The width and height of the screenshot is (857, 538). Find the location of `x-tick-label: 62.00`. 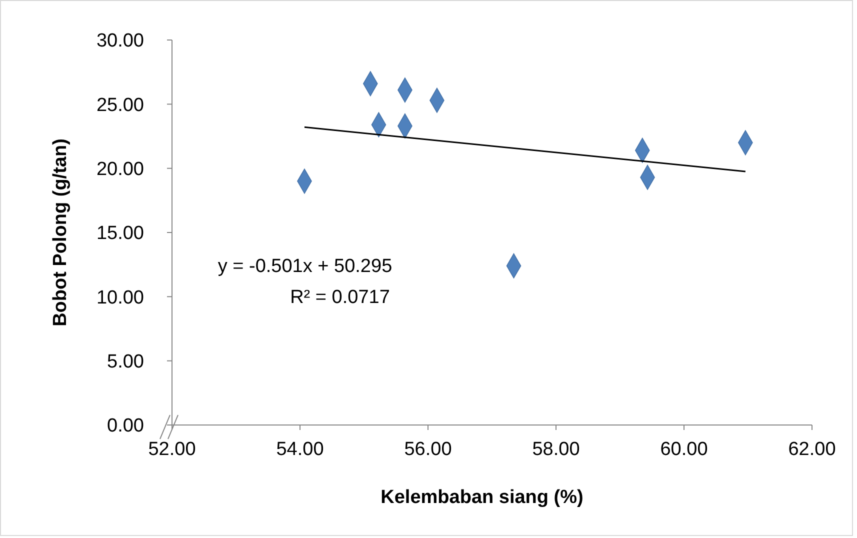

x-tick-label: 62.00 is located at coordinates (812, 449).